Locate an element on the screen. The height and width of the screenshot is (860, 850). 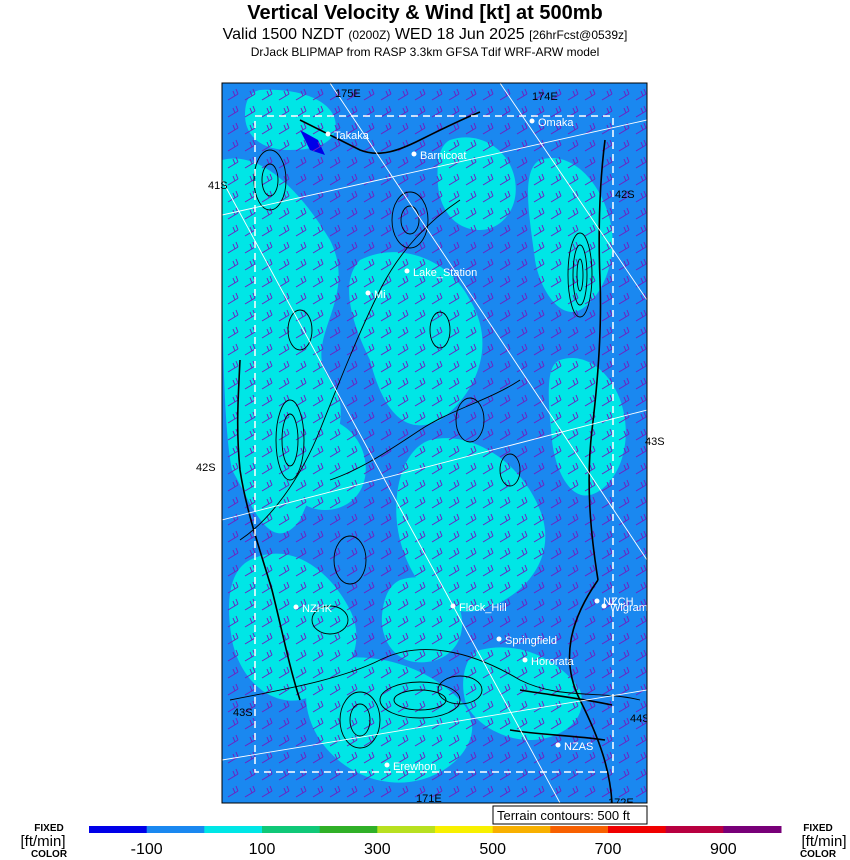
lon-label: 175E is located at coordinates (348, 94).